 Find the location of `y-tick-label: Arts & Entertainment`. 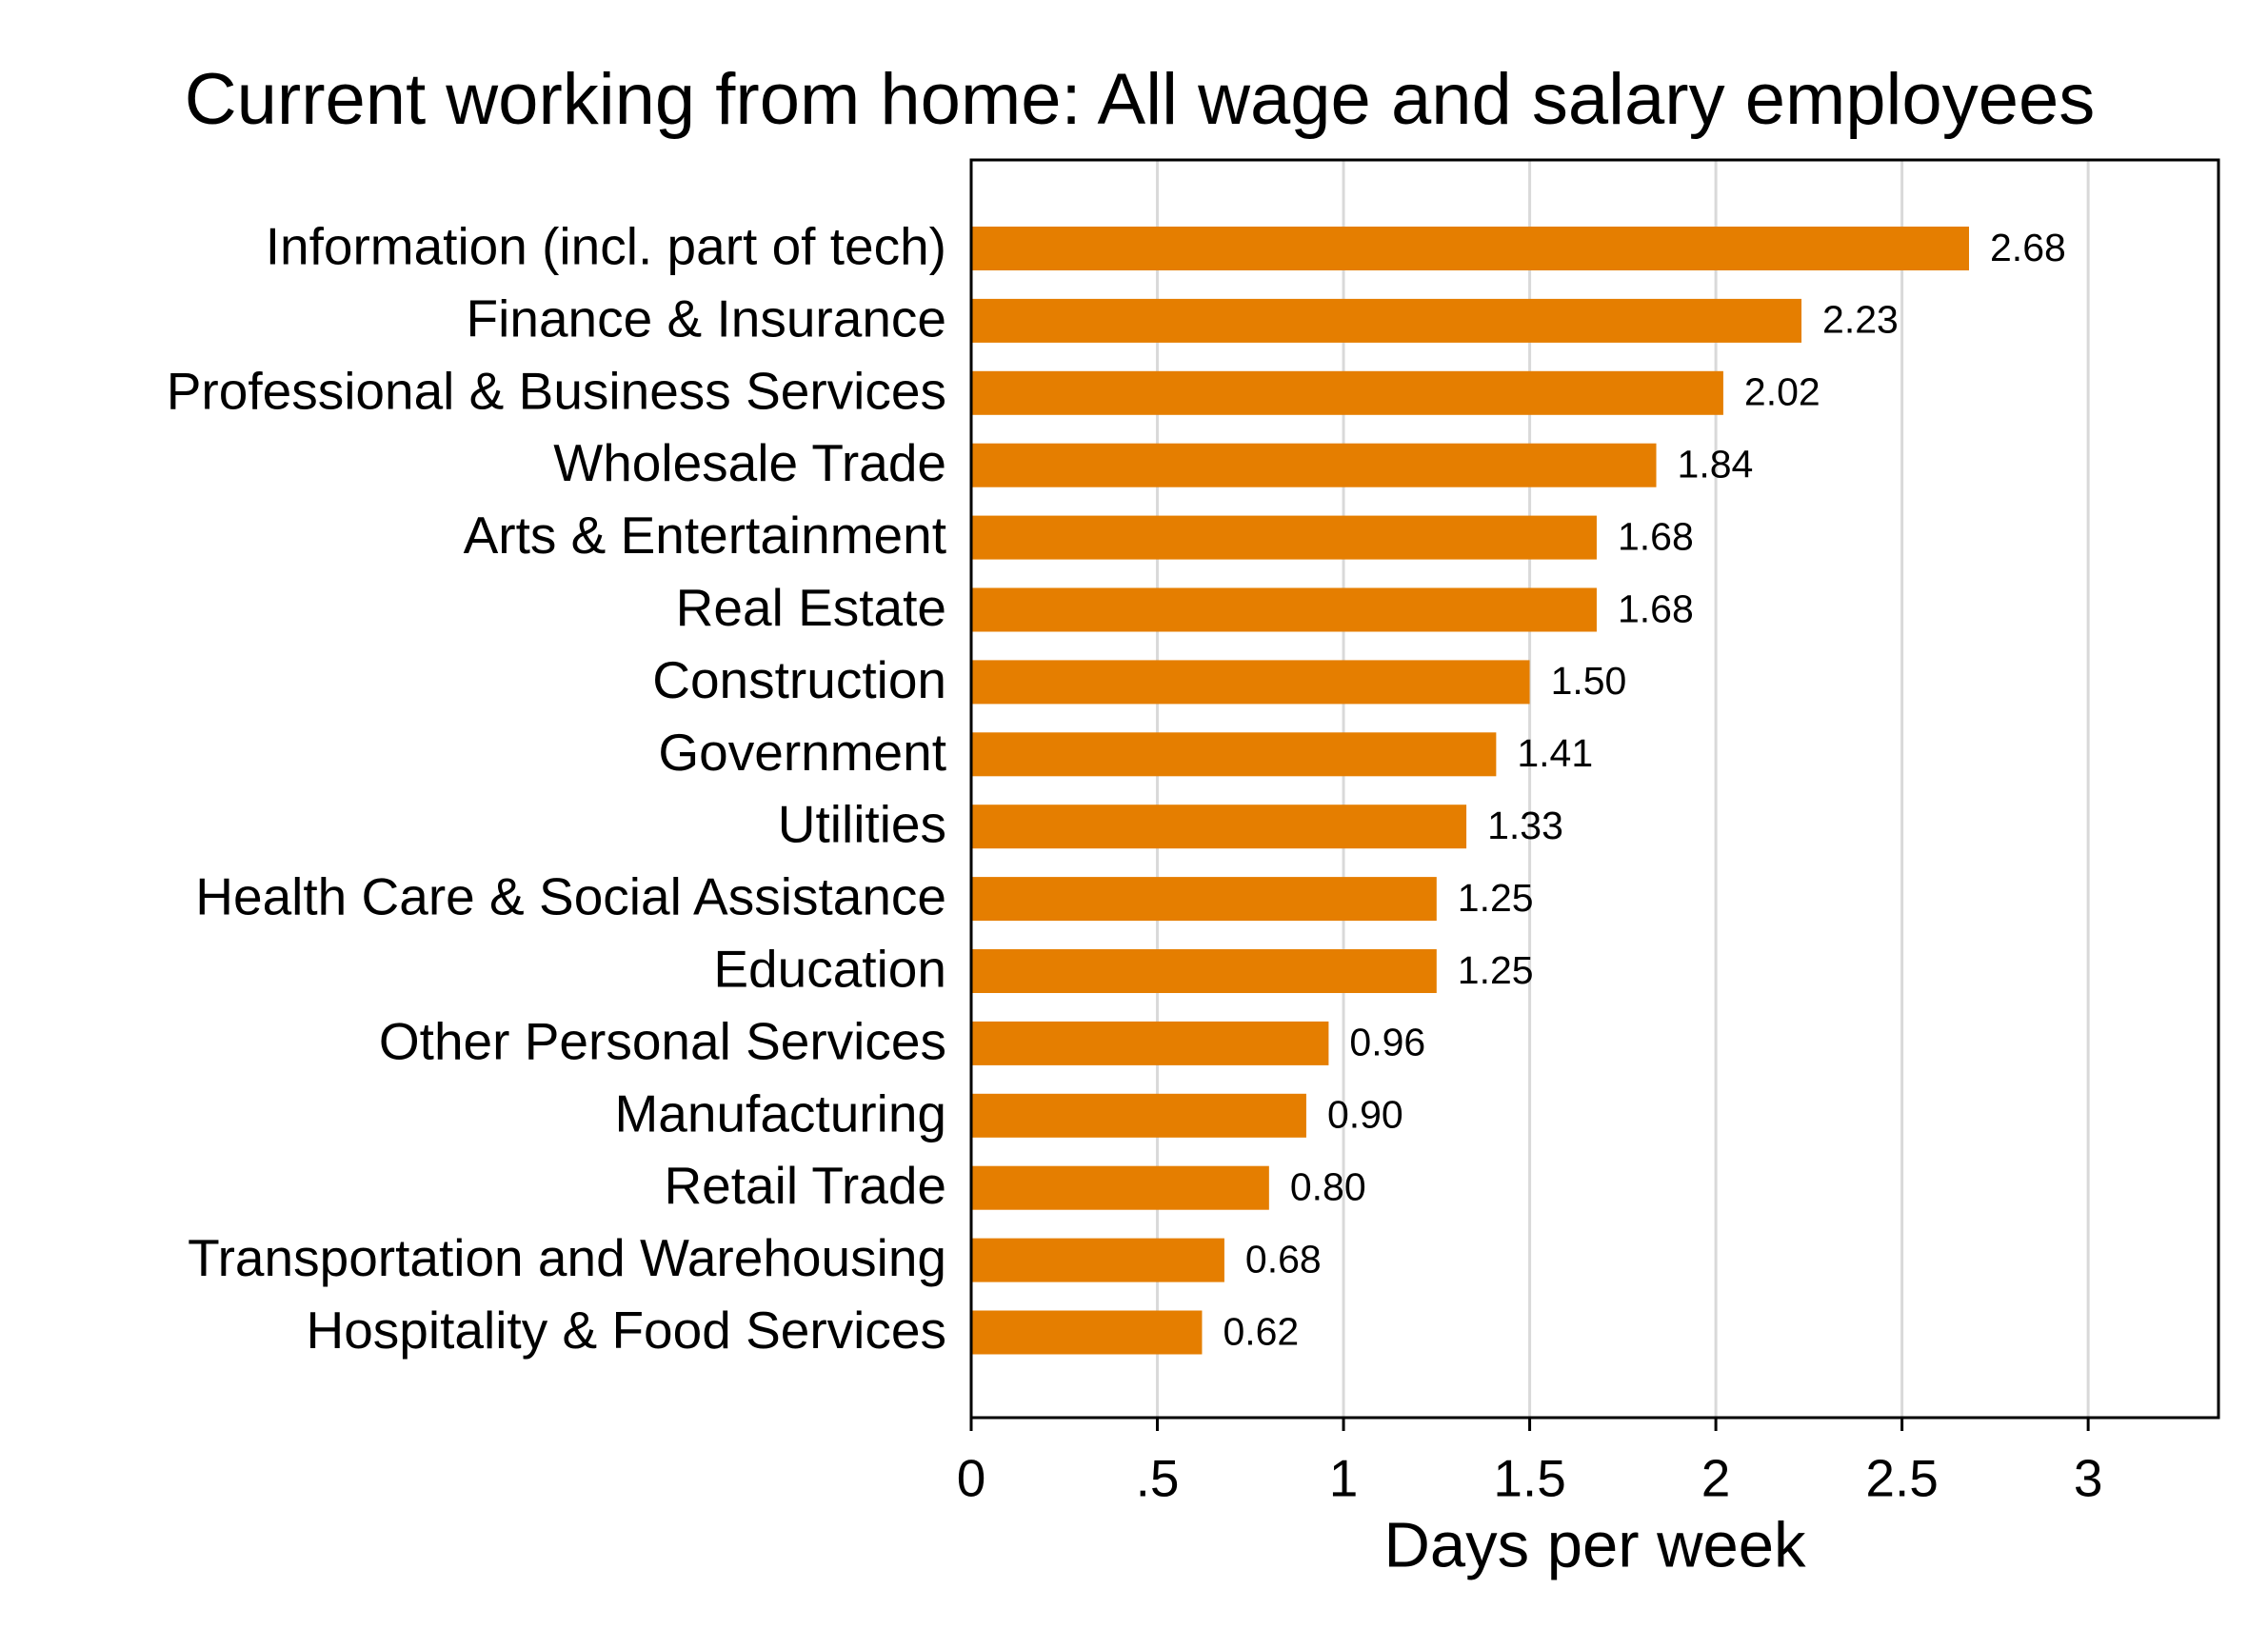

y-tick-label: Arts & Entertainment is located at coordinates (705, 535).